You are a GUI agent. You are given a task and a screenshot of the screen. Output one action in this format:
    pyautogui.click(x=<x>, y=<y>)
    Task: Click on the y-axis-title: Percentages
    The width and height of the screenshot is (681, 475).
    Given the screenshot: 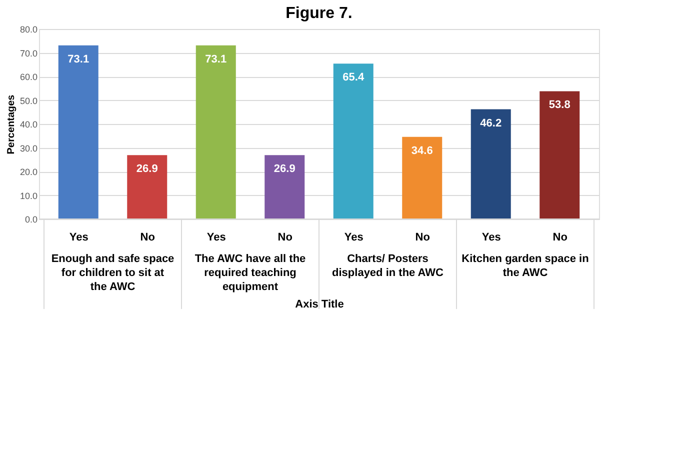 What is the action you would take?
    pyautogui.click(x=11, y=124)
    